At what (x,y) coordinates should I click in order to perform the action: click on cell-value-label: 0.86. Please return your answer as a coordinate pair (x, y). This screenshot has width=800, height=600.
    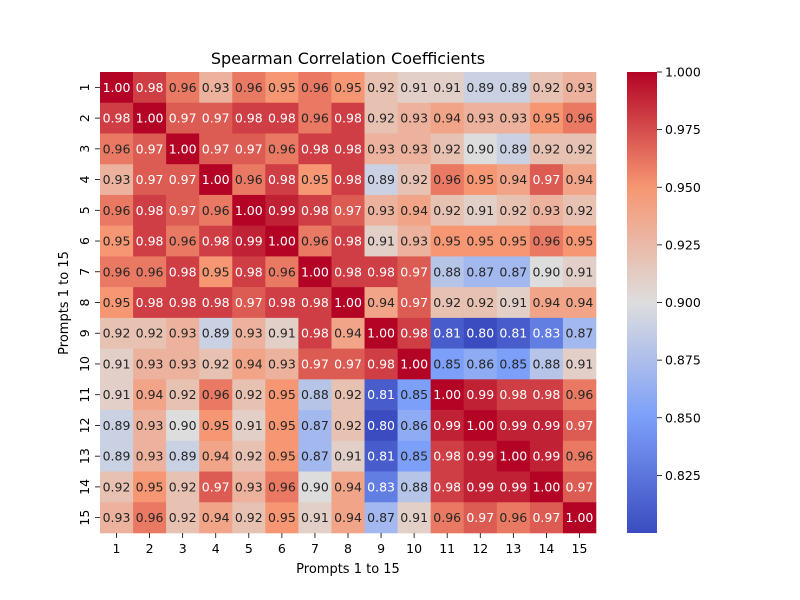
    Looking at the image, I should click on (414, 425).